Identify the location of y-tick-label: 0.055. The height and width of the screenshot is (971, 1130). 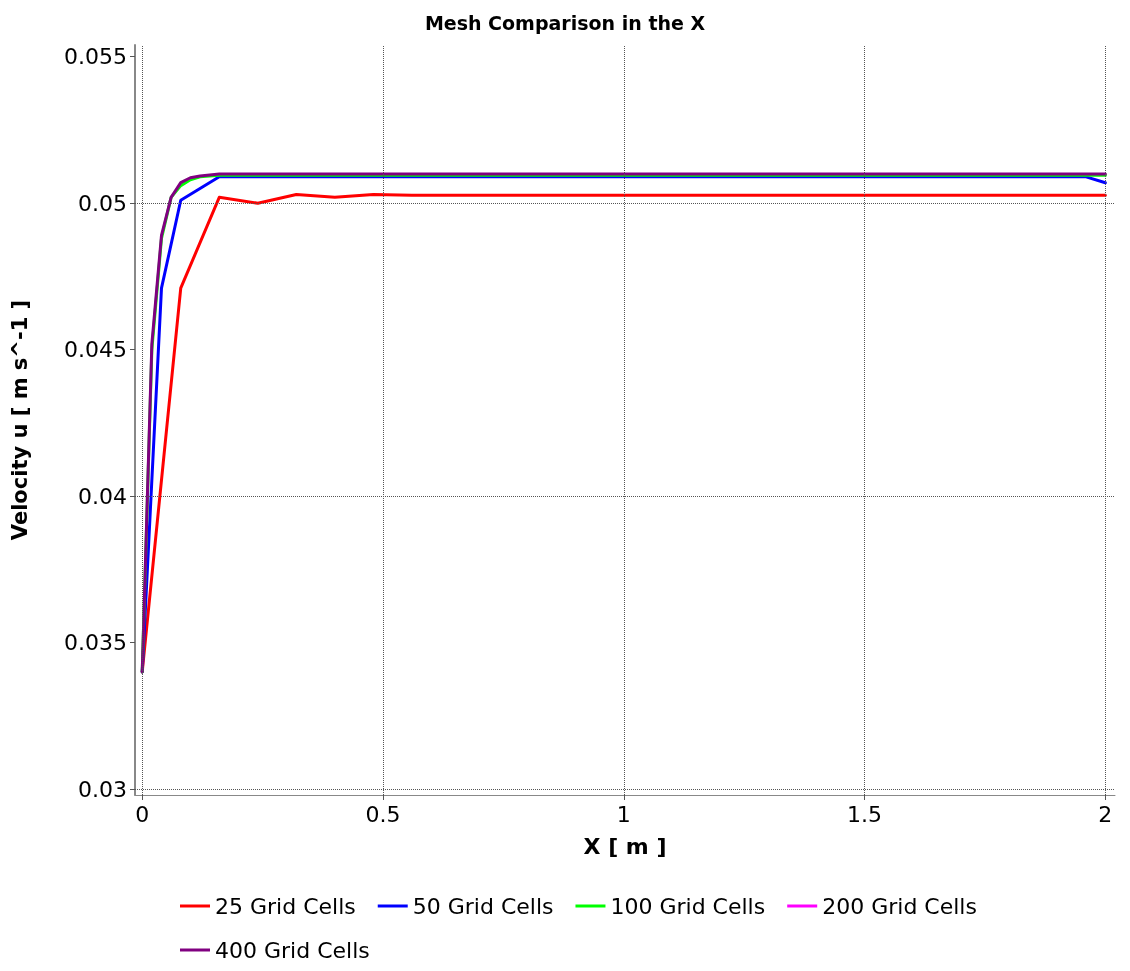
(95, 57).